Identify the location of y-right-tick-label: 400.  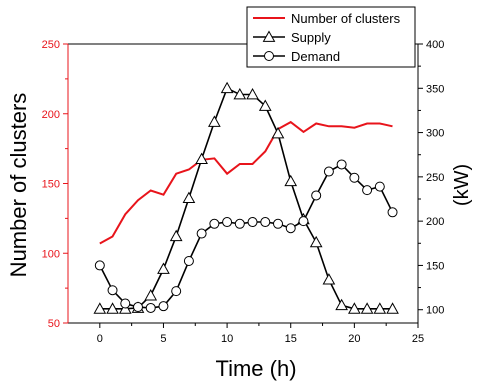
(435, 45).